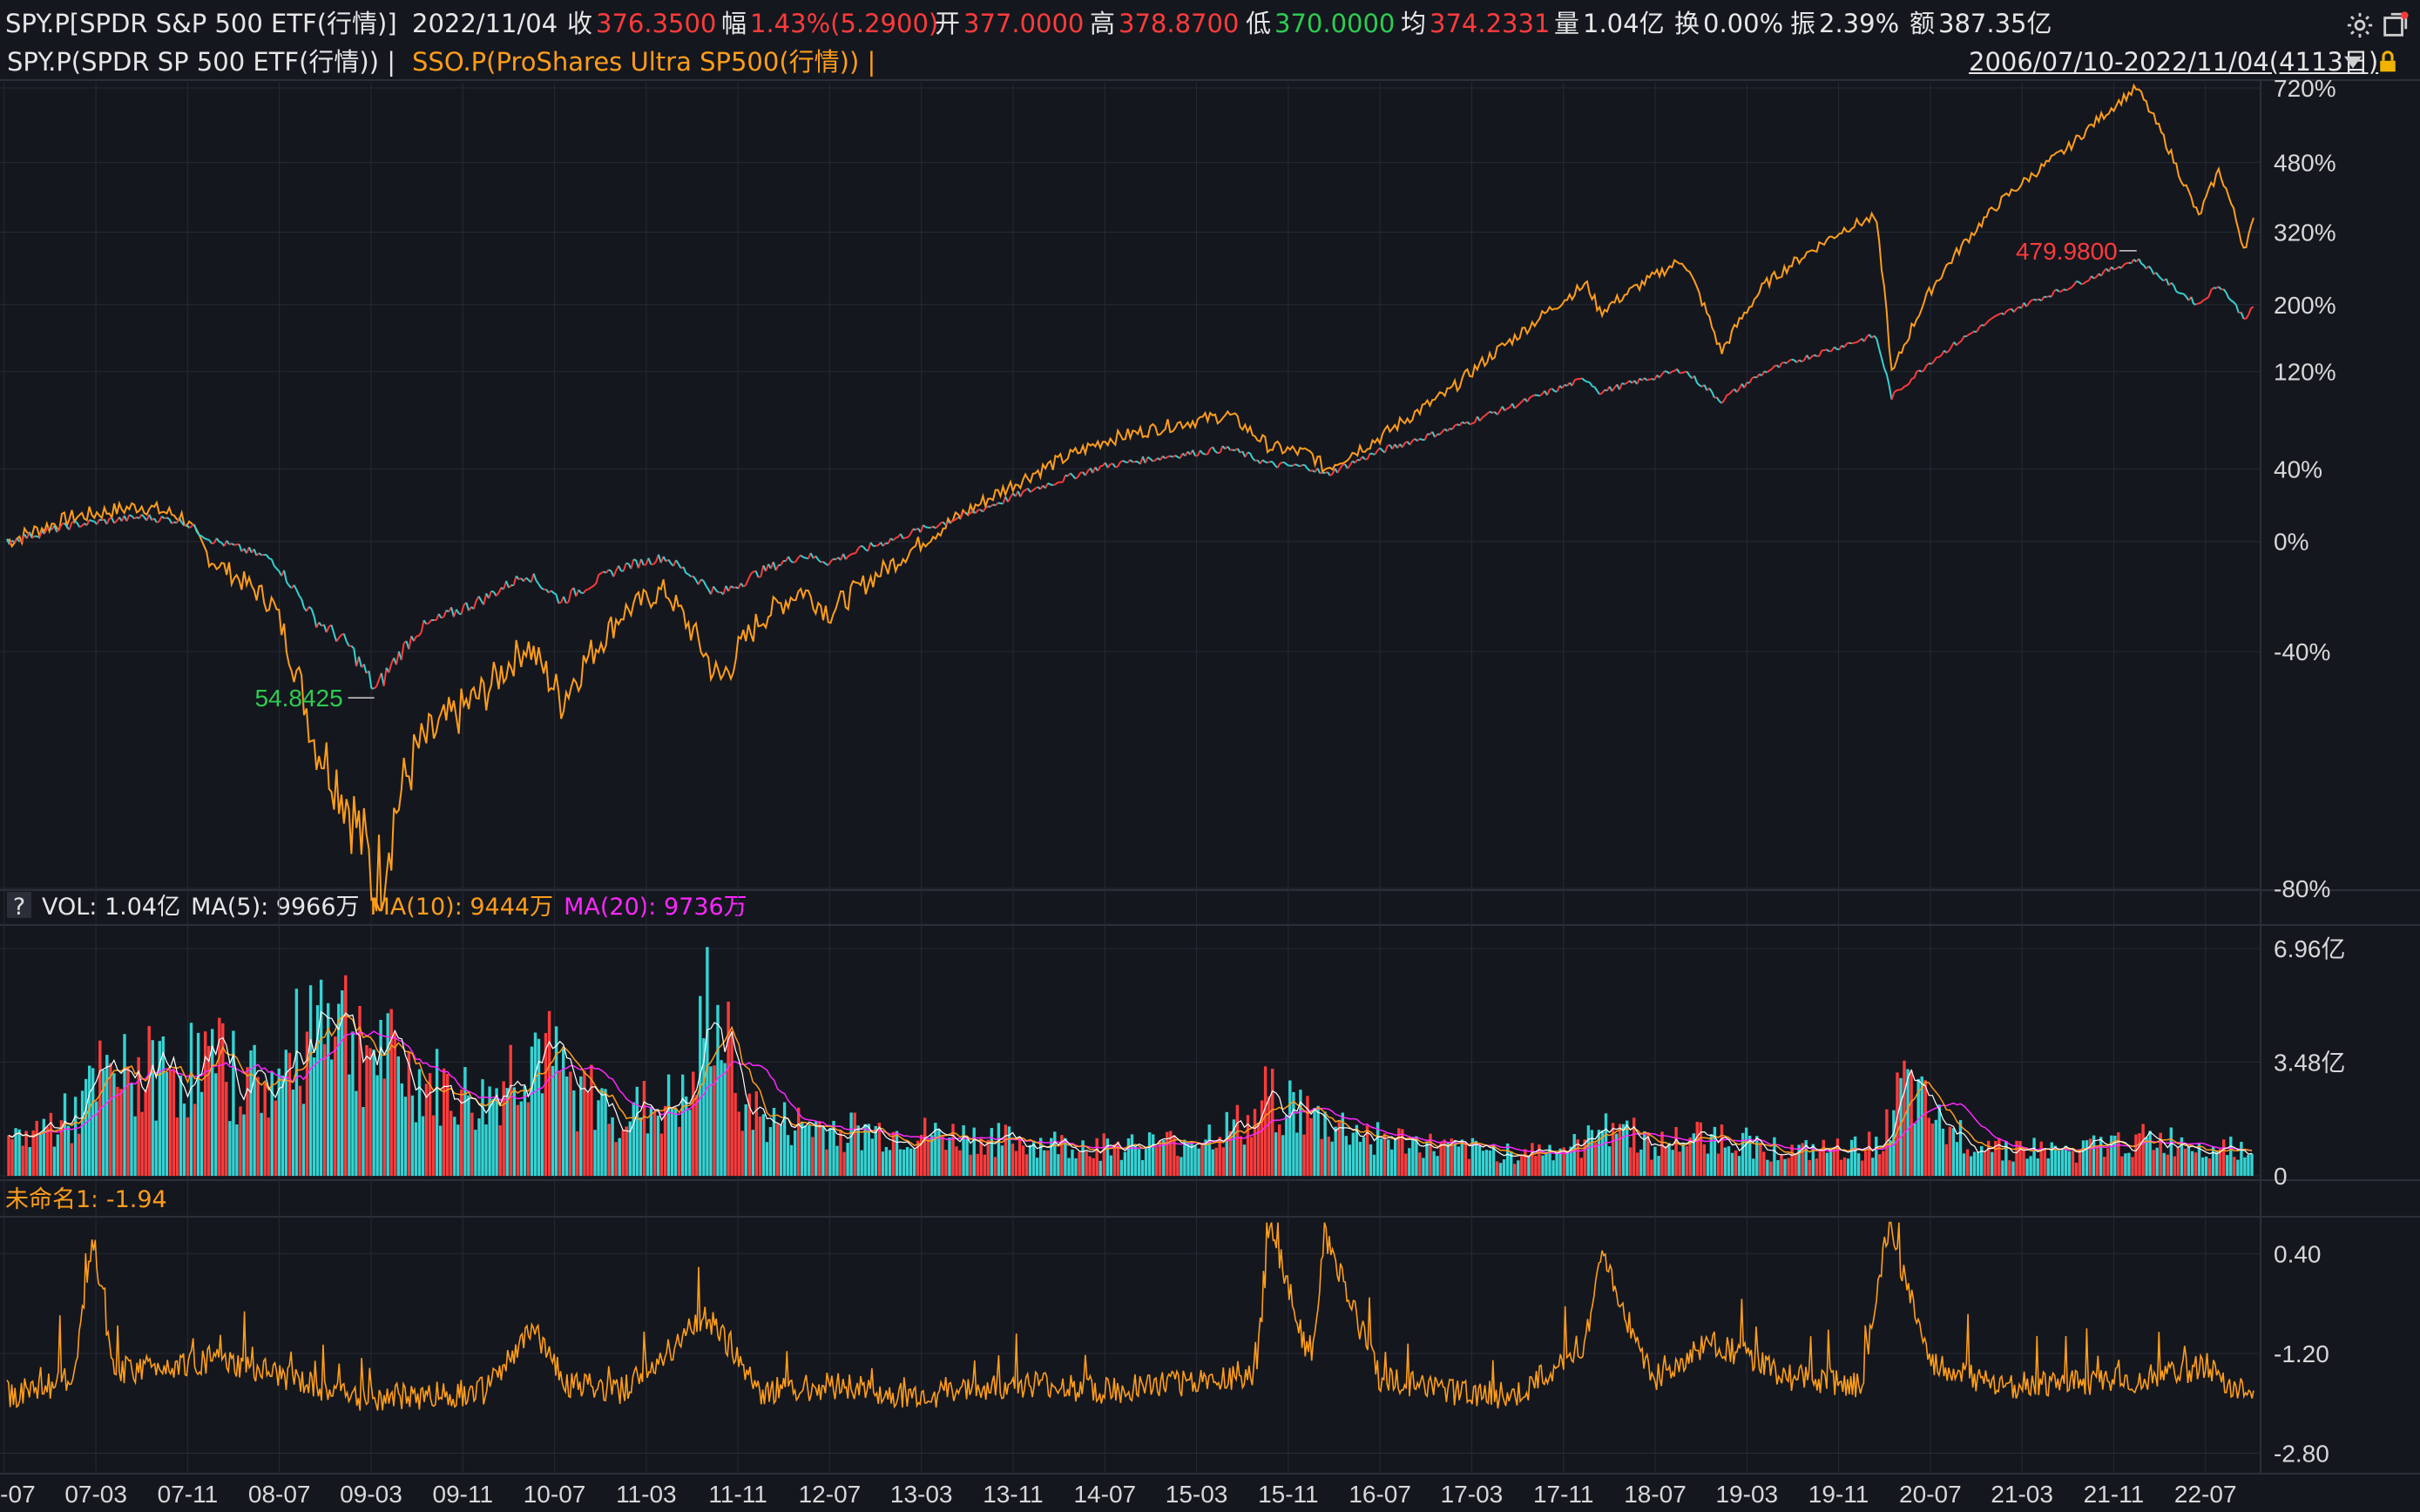  What do you see at coordinates (2174, 62) in the screenshot?
I see `date-range: 2006/07/10-2022/11/04(4113日)` at bounding box center [2174, 62].